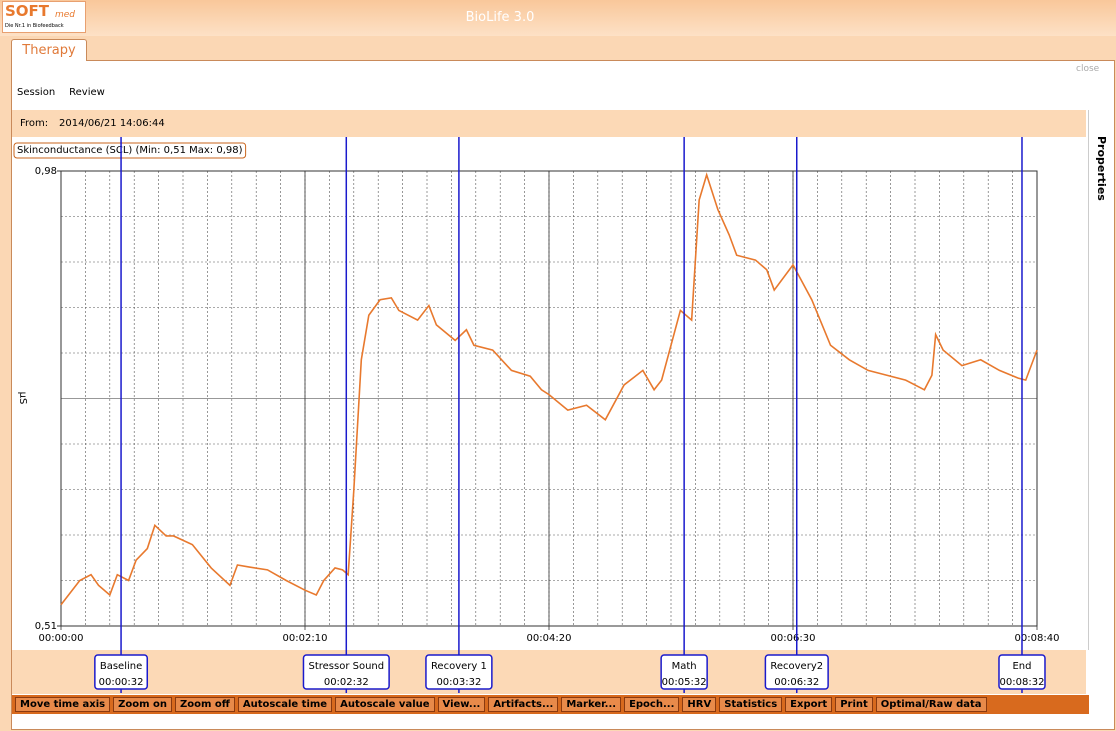  Describe the element at coordinates (751, 704) in the screenshot. I see `toolbar-button: Statistics` at that location.